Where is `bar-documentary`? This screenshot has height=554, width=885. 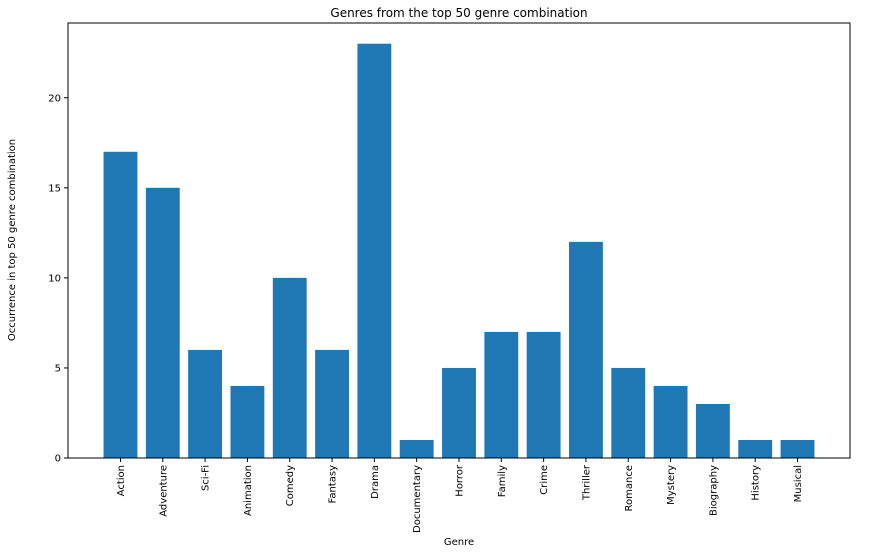
bar-documentary is located at coordinates (416, 448).